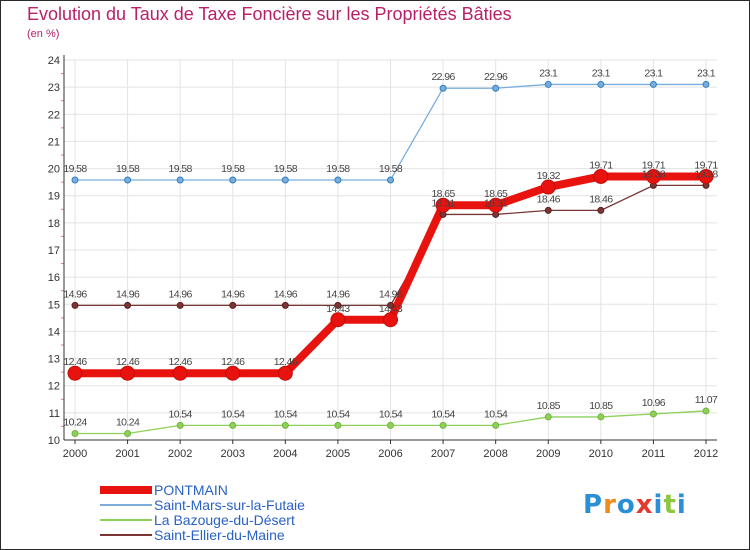 The width and height of the screenshot is (750, 550). What do you see at coordinates (75, 454) in the screenshot?
I see `x-tick-label: 2000` at bounding box center [75, 454].